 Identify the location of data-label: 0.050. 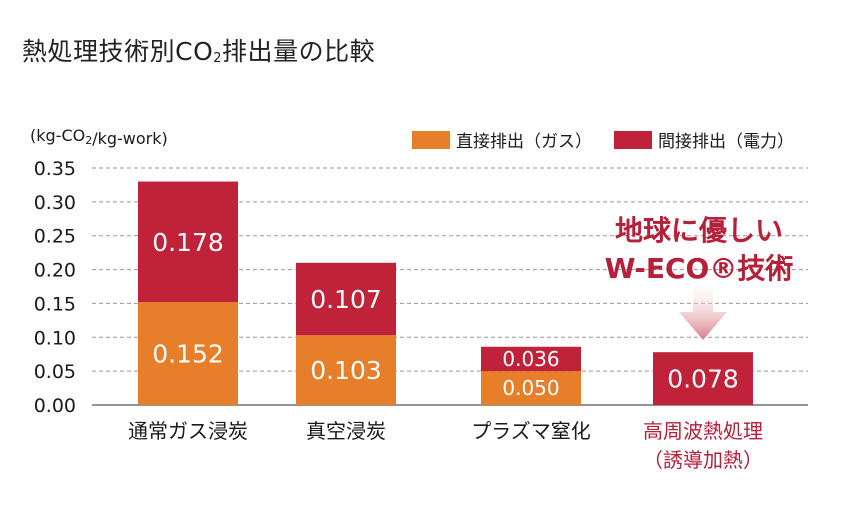
(530, 388).